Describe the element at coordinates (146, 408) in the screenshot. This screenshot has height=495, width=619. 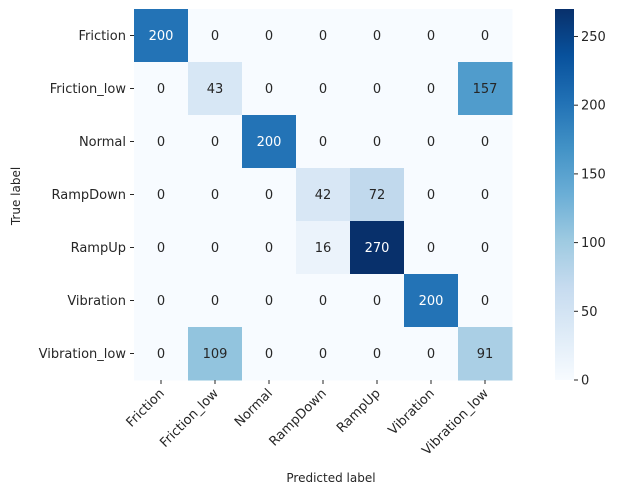
I see `x-tick-label: Friction` at that location.